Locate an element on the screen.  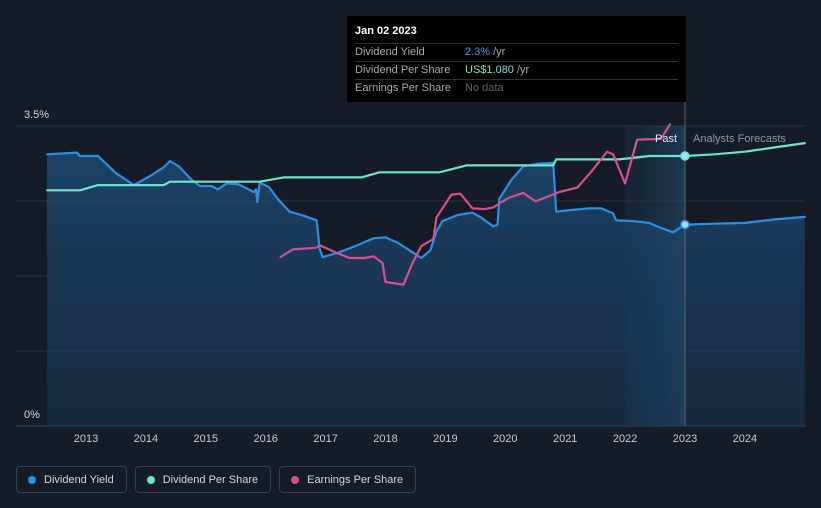
legend-item-earnings-per-share: Earnings Per Share is located at coordinates (348, 479).